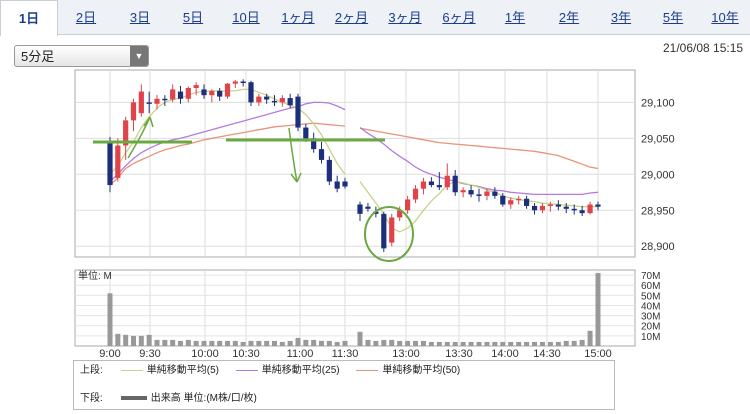 This screenshot has width=750, height=414. Describe the element at coordinates (140, 17) in the screenshot. I see `tab-2: 3日` at that location.